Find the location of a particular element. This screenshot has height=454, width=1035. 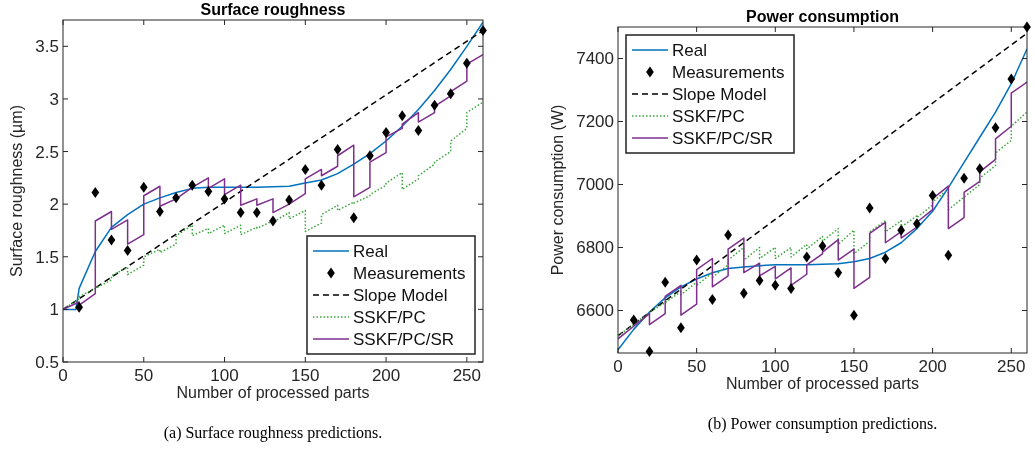

y-tick-label: 6800 is located at coordinates (595, 248).